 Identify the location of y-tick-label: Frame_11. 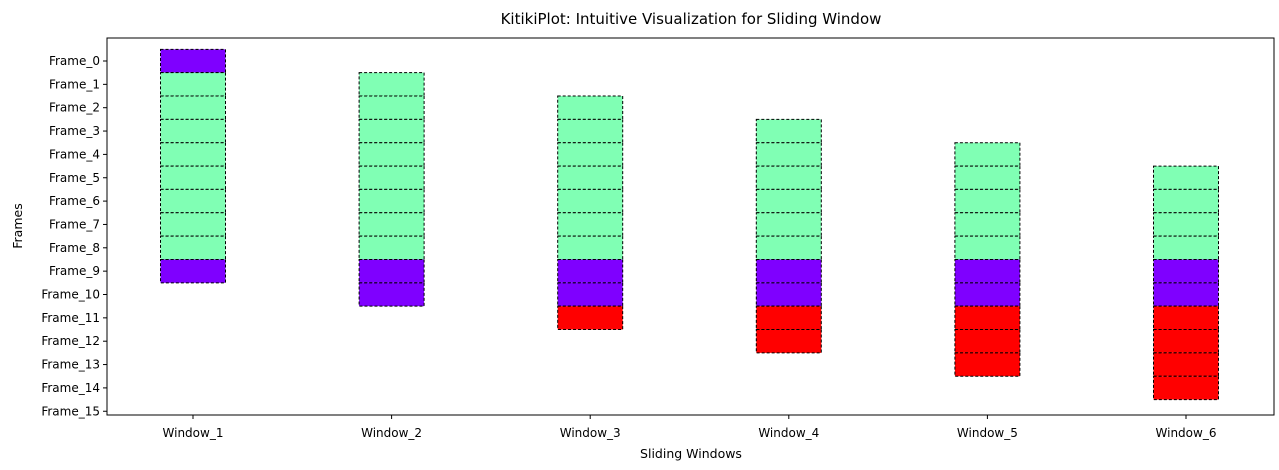
(70, 318).